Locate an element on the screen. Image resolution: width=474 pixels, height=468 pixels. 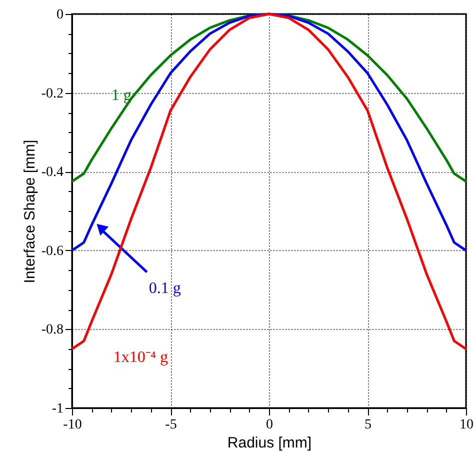
x-axis-title: Radius [mm] is located at coordinates (269, 443).